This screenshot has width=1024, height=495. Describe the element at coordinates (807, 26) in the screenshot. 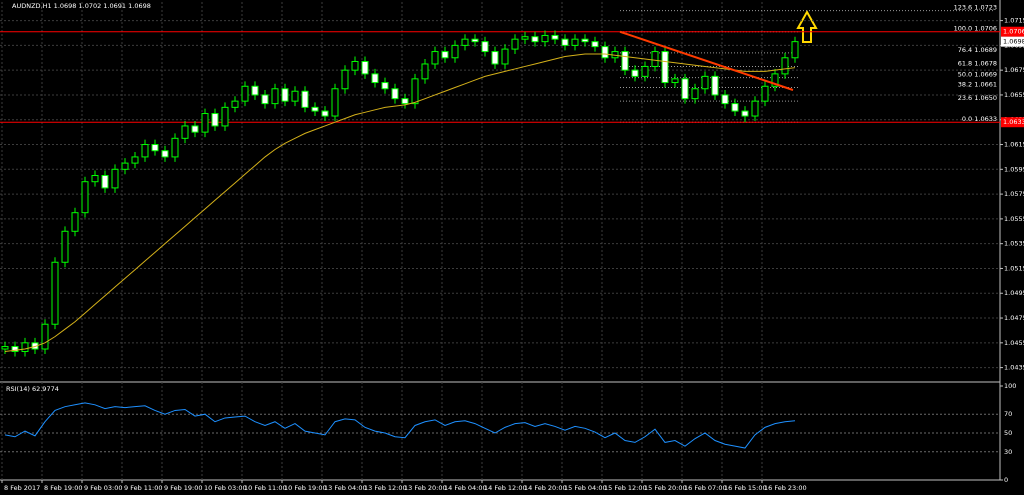

I see `up-arrow` at that location.